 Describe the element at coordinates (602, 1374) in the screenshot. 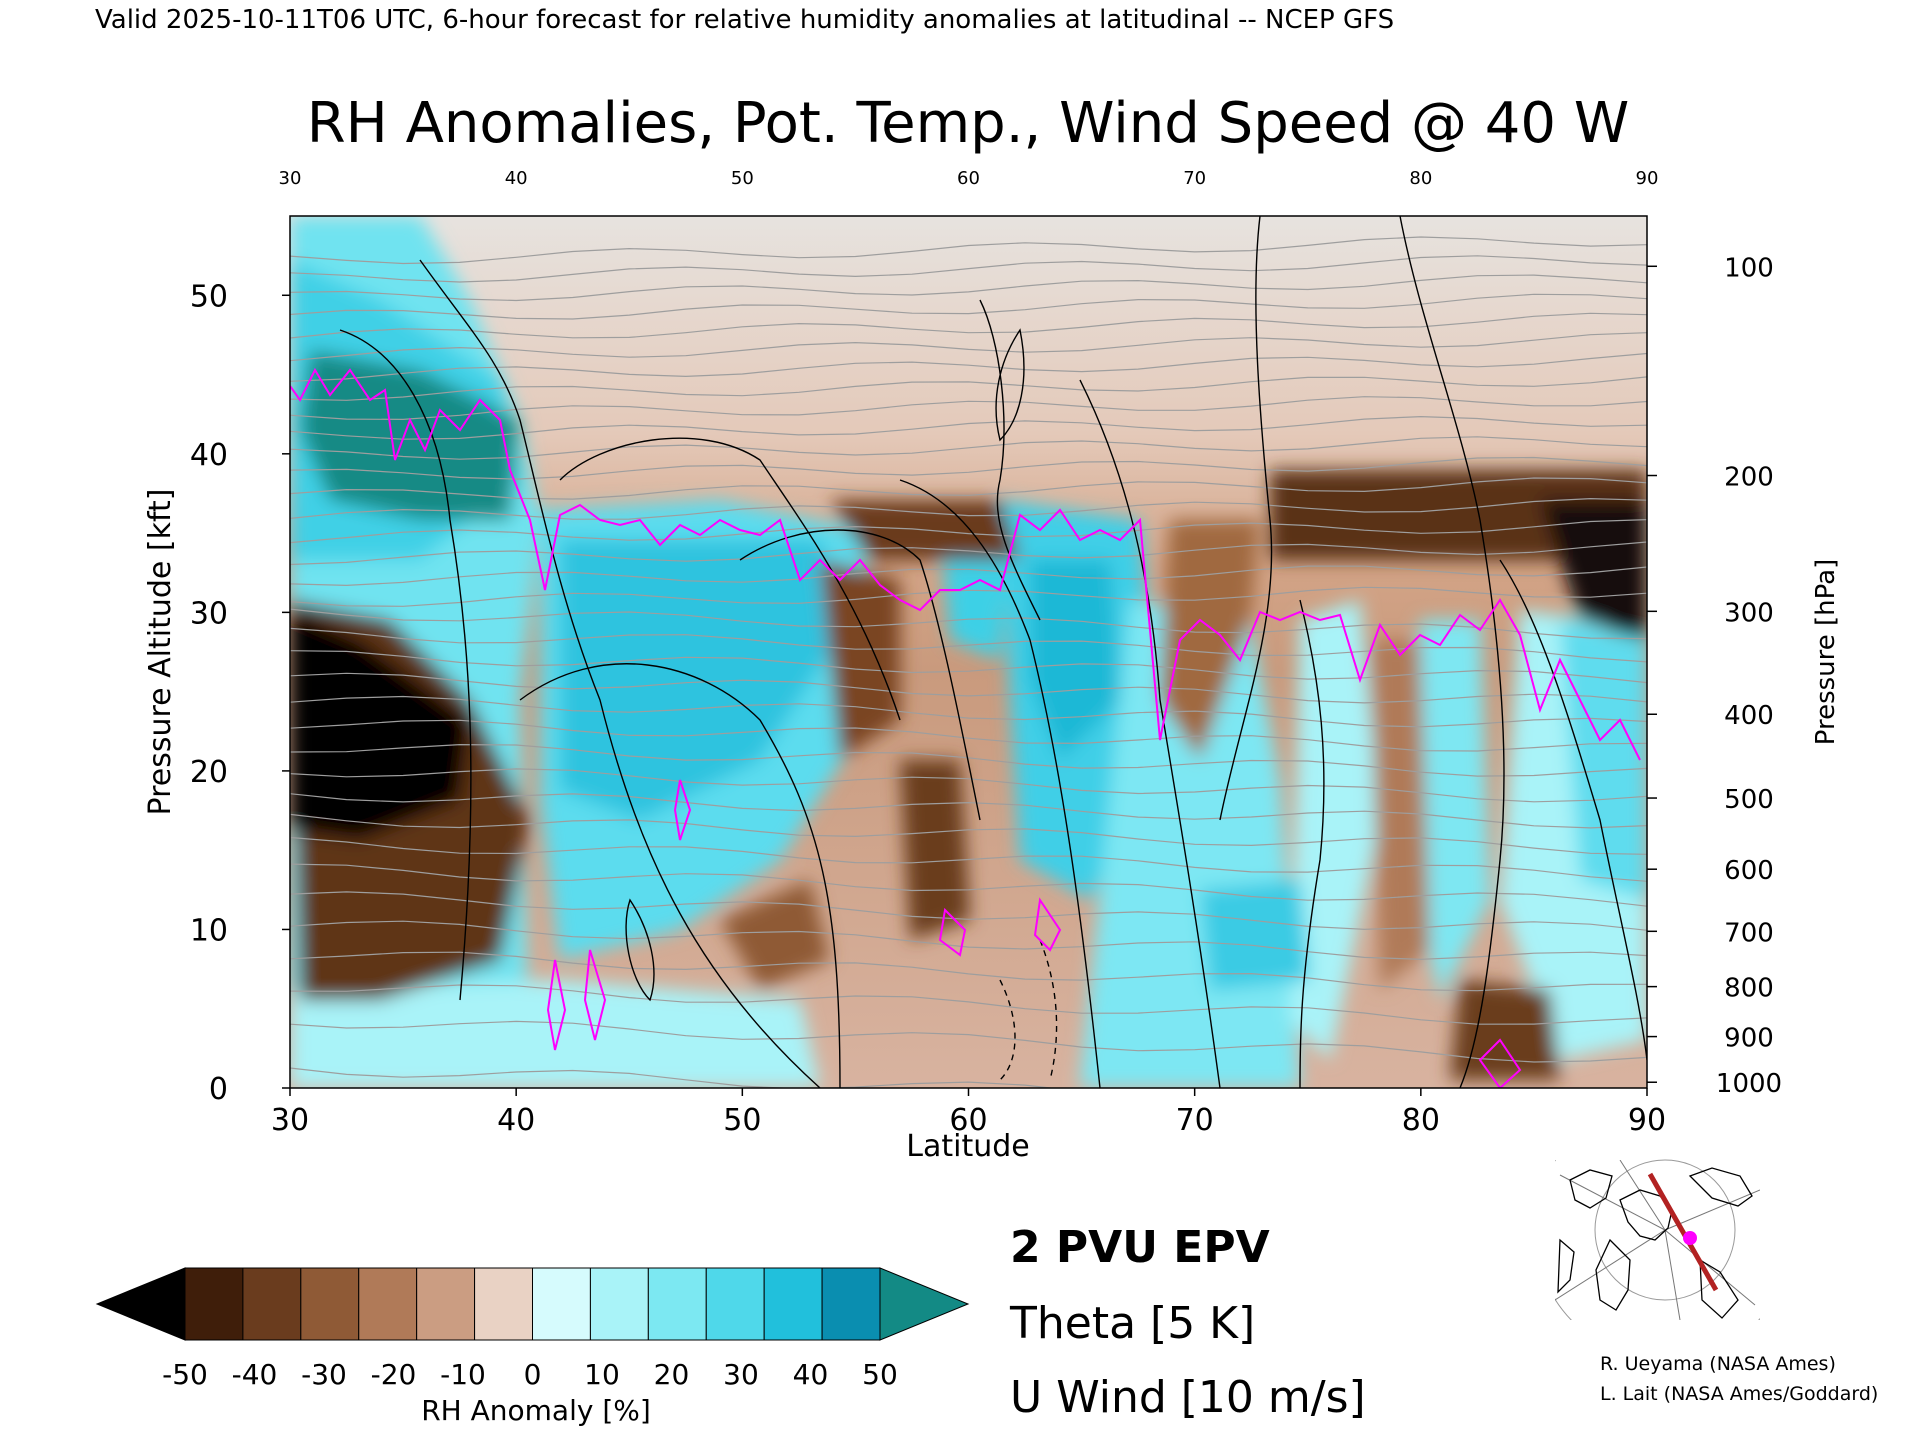

I see `colorbar-tick-label: 10` at that location.